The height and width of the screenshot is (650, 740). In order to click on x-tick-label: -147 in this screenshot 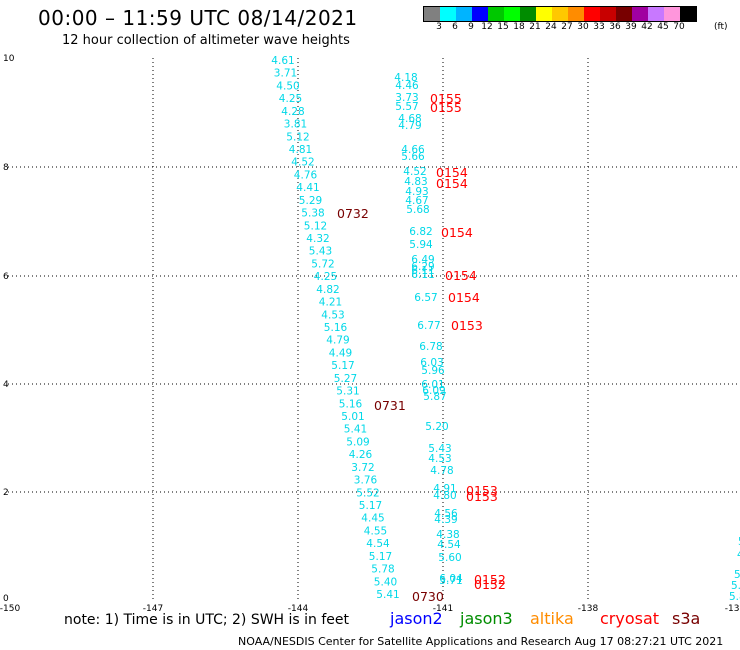, I will do `click(153, 609)`.